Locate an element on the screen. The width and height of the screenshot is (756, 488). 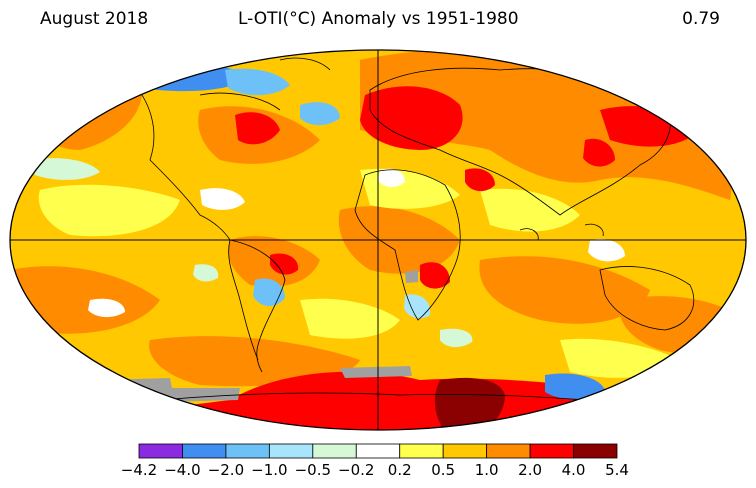
legend-tick-label: 4.0 is located at coordinates (574, 470).